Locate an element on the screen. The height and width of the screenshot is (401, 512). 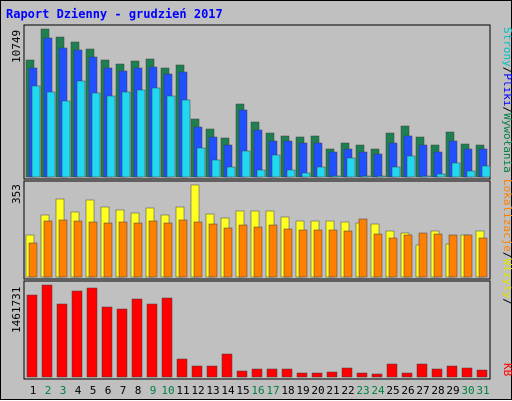
day-label-20: 20 is located at coordinates (317, 390).